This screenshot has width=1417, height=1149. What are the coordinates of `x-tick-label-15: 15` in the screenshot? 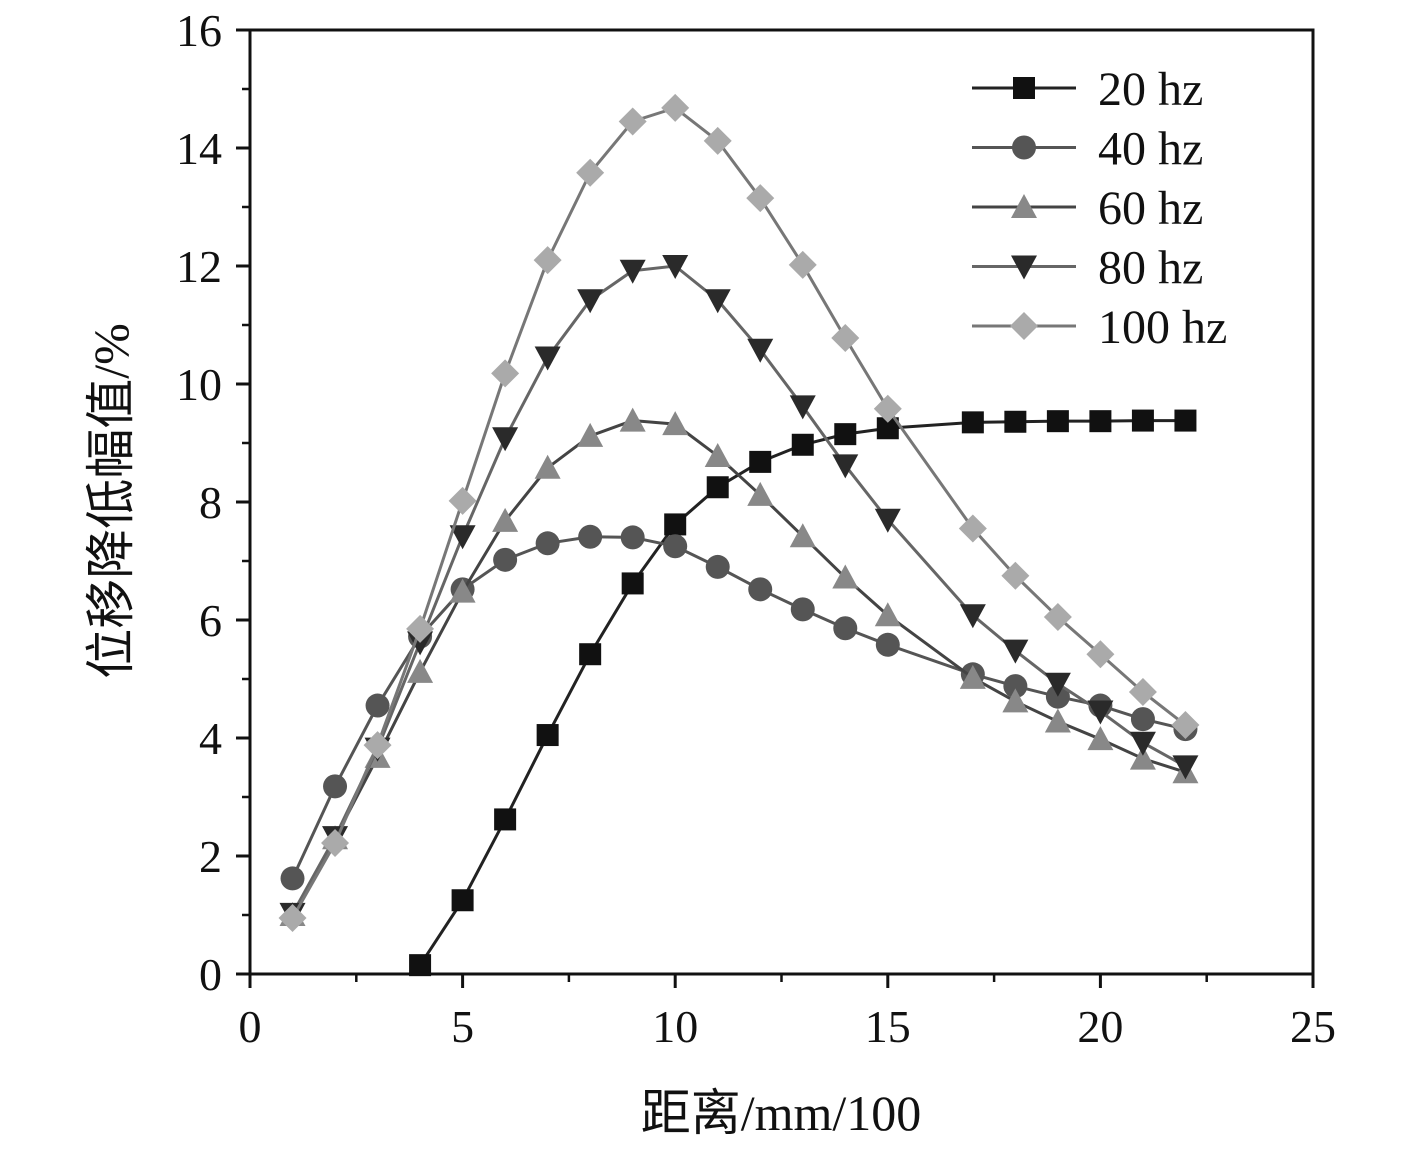 It's located at (888, 1026).